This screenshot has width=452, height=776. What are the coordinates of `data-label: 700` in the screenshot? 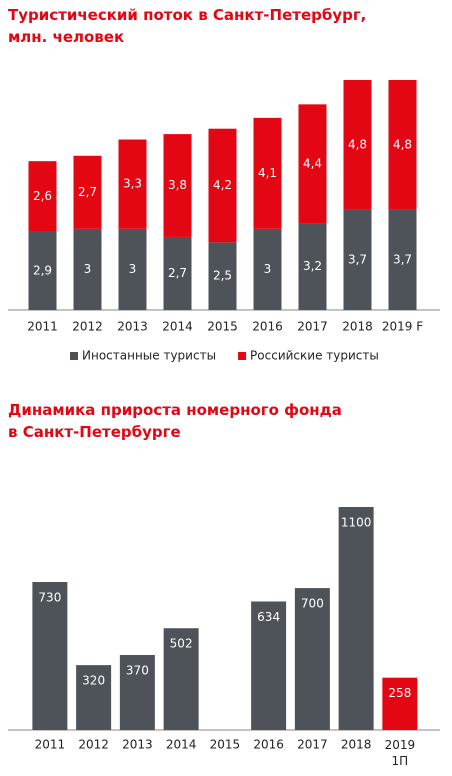 It's located at (312, 604).